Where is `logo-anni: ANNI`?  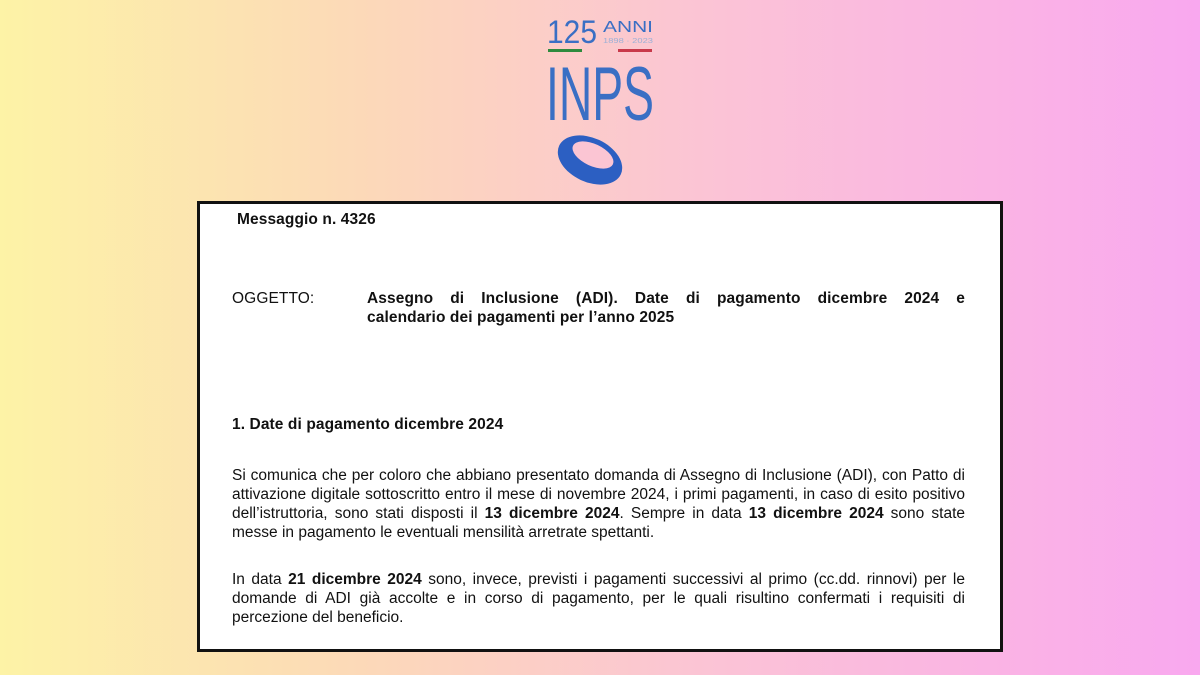
logo-anni: ANNI is located at coordinates (628, 27).